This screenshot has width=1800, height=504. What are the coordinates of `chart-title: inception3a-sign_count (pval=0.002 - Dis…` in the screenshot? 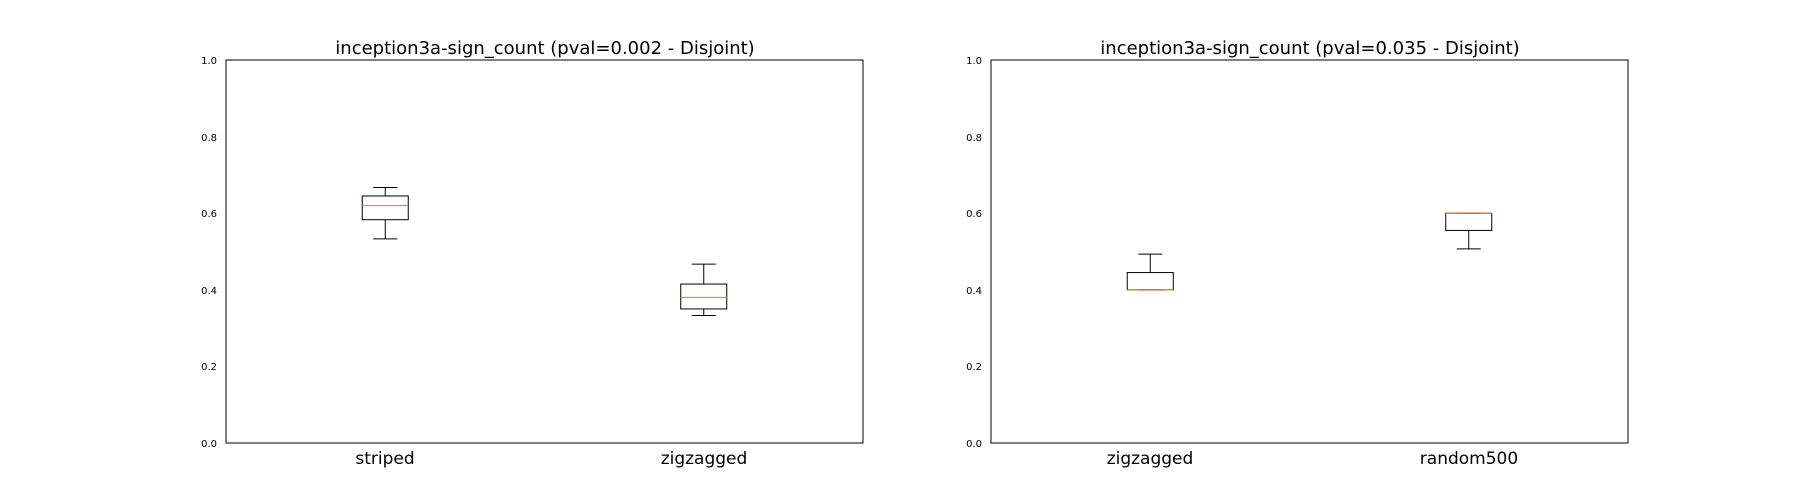 It's located at (544, 48).